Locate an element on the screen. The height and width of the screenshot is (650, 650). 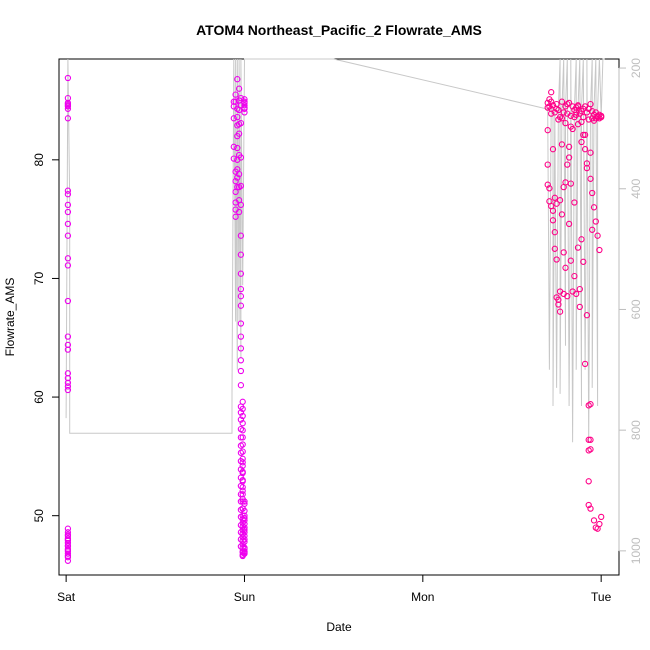
x-tick-label: Sat is located at coordinates (66, 597).